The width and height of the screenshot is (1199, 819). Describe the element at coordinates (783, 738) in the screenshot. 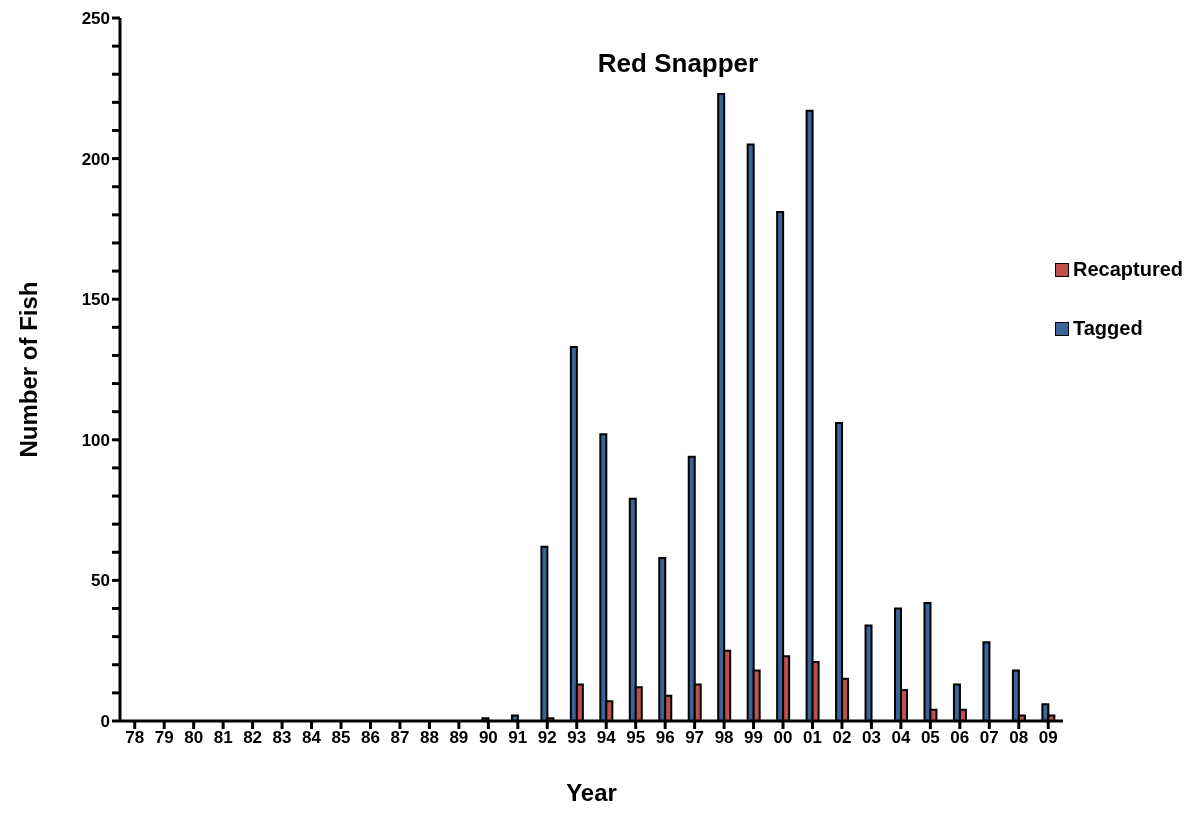

I see `x-tick-label: 00` at that location.